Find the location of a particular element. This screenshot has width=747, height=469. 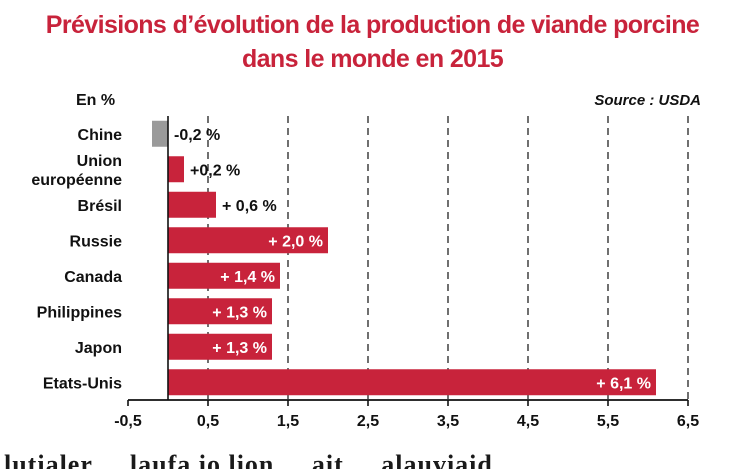

value-label: -0,2 % is located at coordinates (197, 135).